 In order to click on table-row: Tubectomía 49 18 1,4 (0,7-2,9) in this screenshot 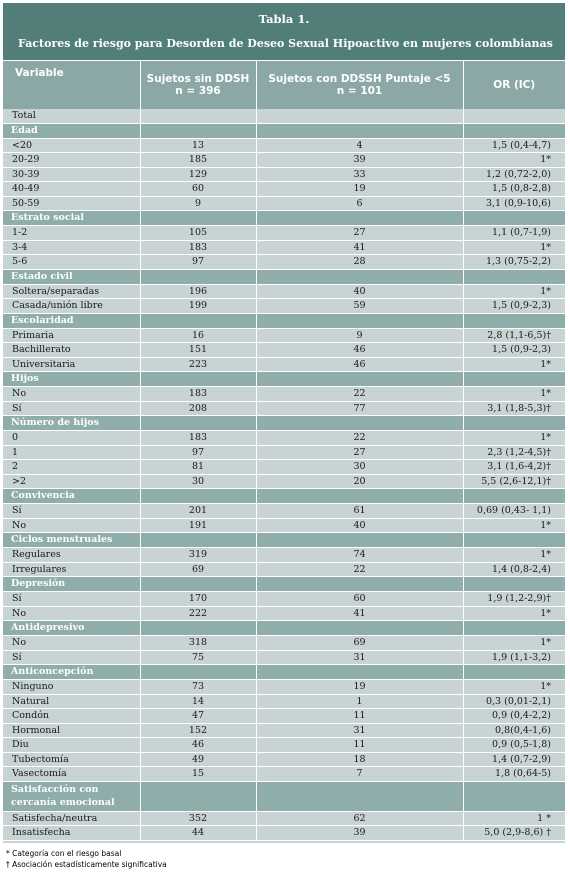, I will do `click(284, 759)`.